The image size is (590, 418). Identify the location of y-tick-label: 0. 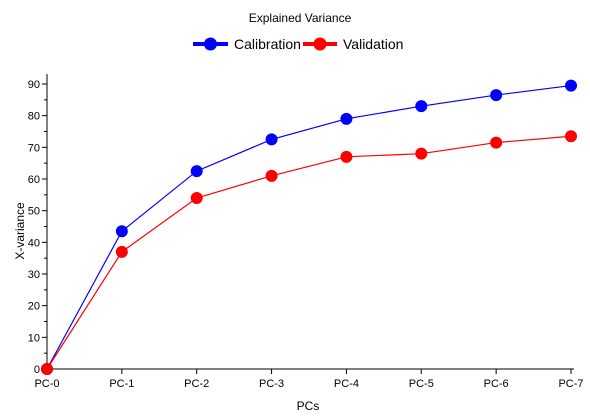
(37, 370).